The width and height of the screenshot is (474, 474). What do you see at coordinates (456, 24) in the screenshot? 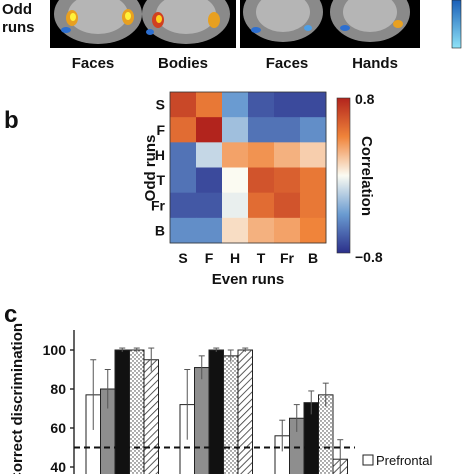
I see `panel-a-colorbar` at bounding box center [456, 24].